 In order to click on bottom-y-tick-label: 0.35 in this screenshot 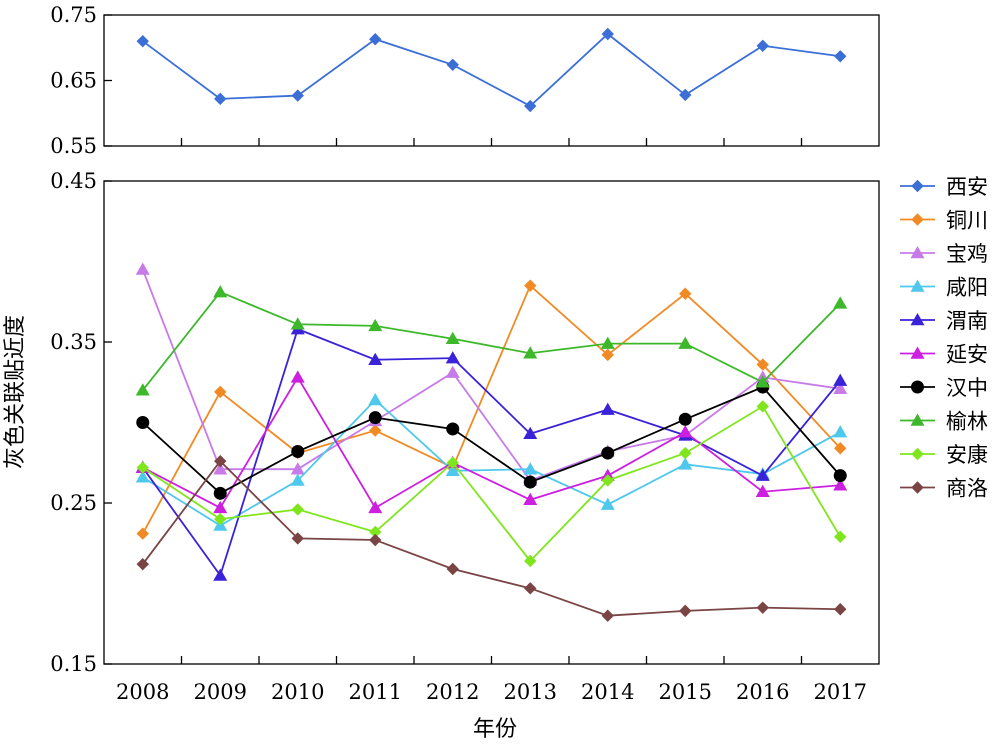, I will do `click(73, 342)`.